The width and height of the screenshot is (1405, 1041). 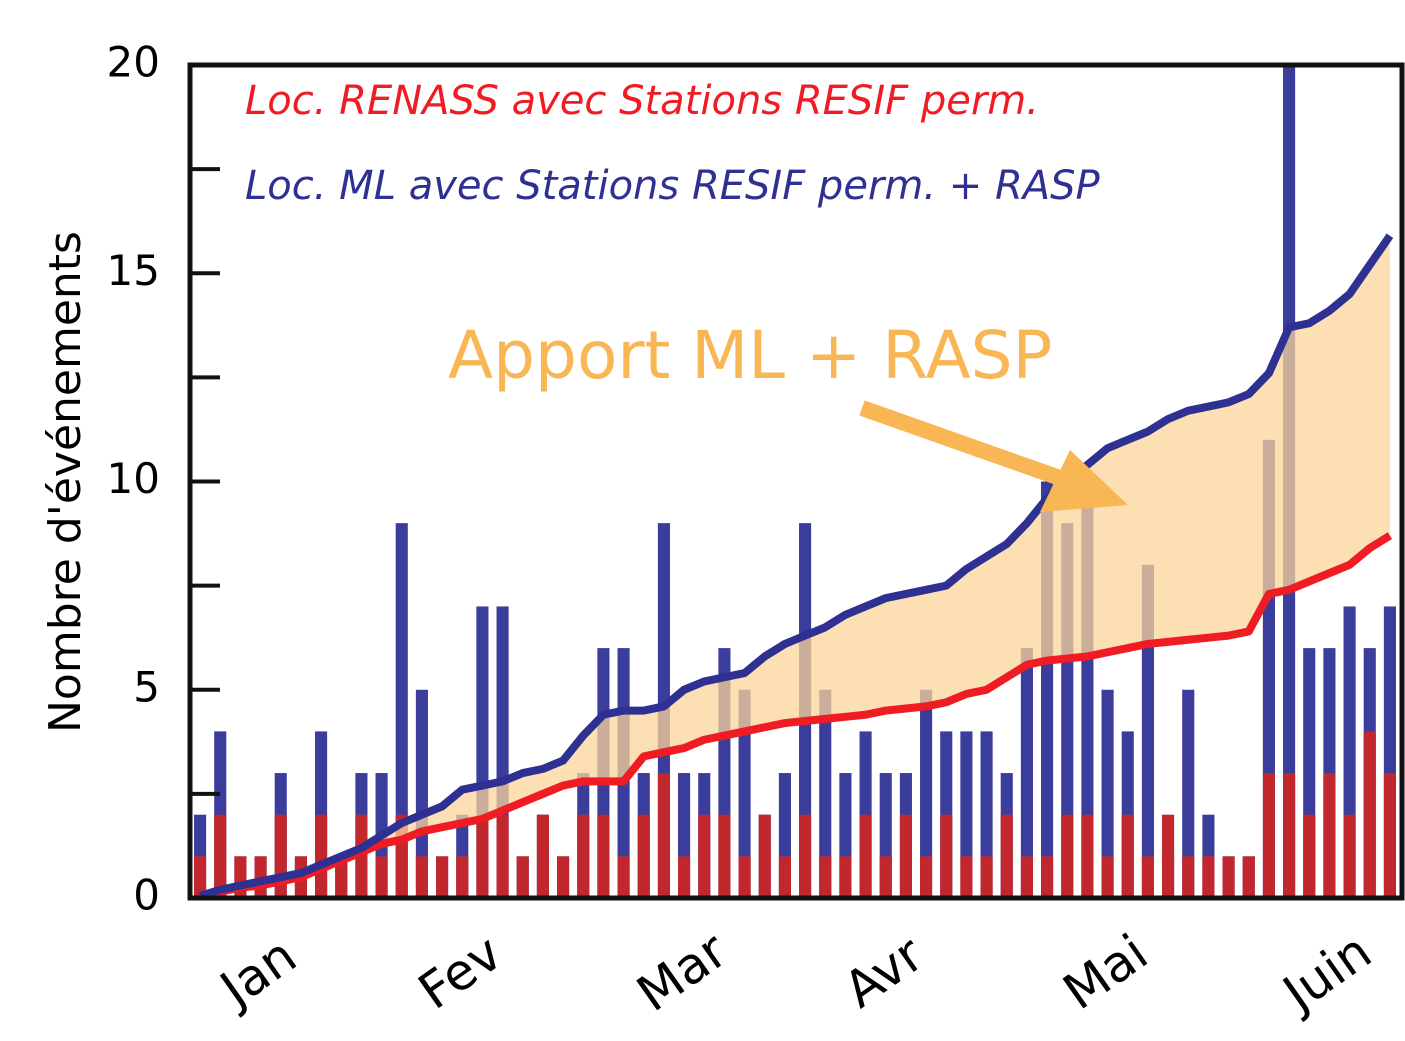 I want to click on y-tick-label: 10, so click(x=133, y=478).